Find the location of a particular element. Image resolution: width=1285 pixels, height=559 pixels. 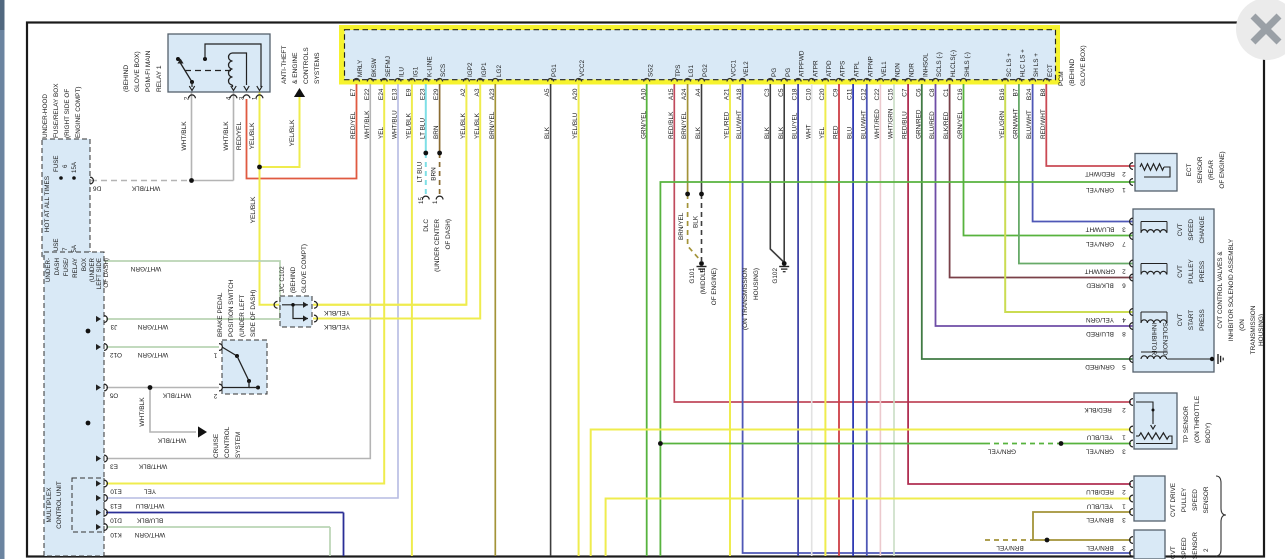

svg-text: MRLY is located at coordinates (360, 68).